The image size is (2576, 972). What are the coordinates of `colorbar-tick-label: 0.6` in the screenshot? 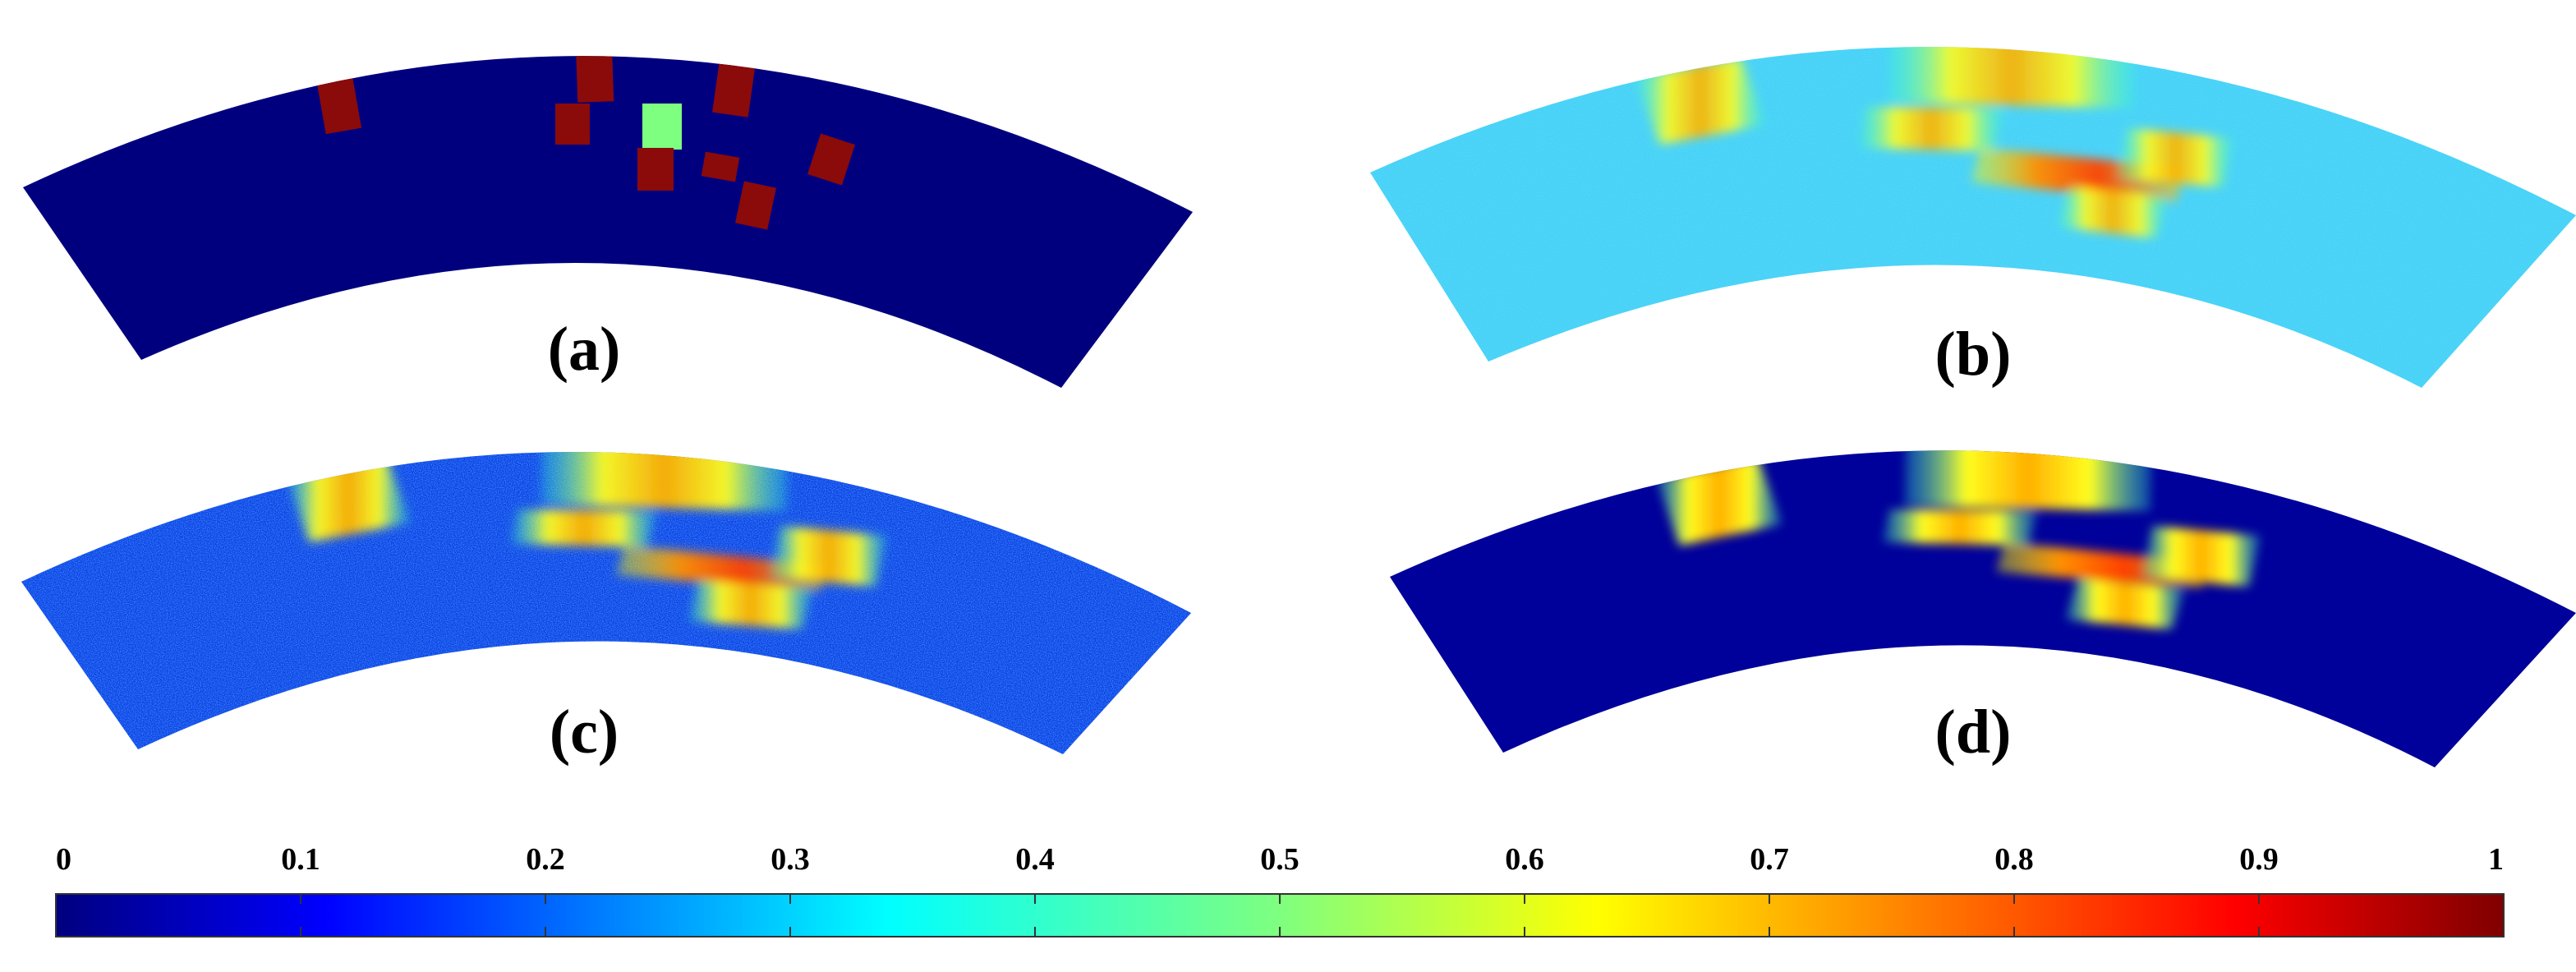 It's located at (1524, 859).